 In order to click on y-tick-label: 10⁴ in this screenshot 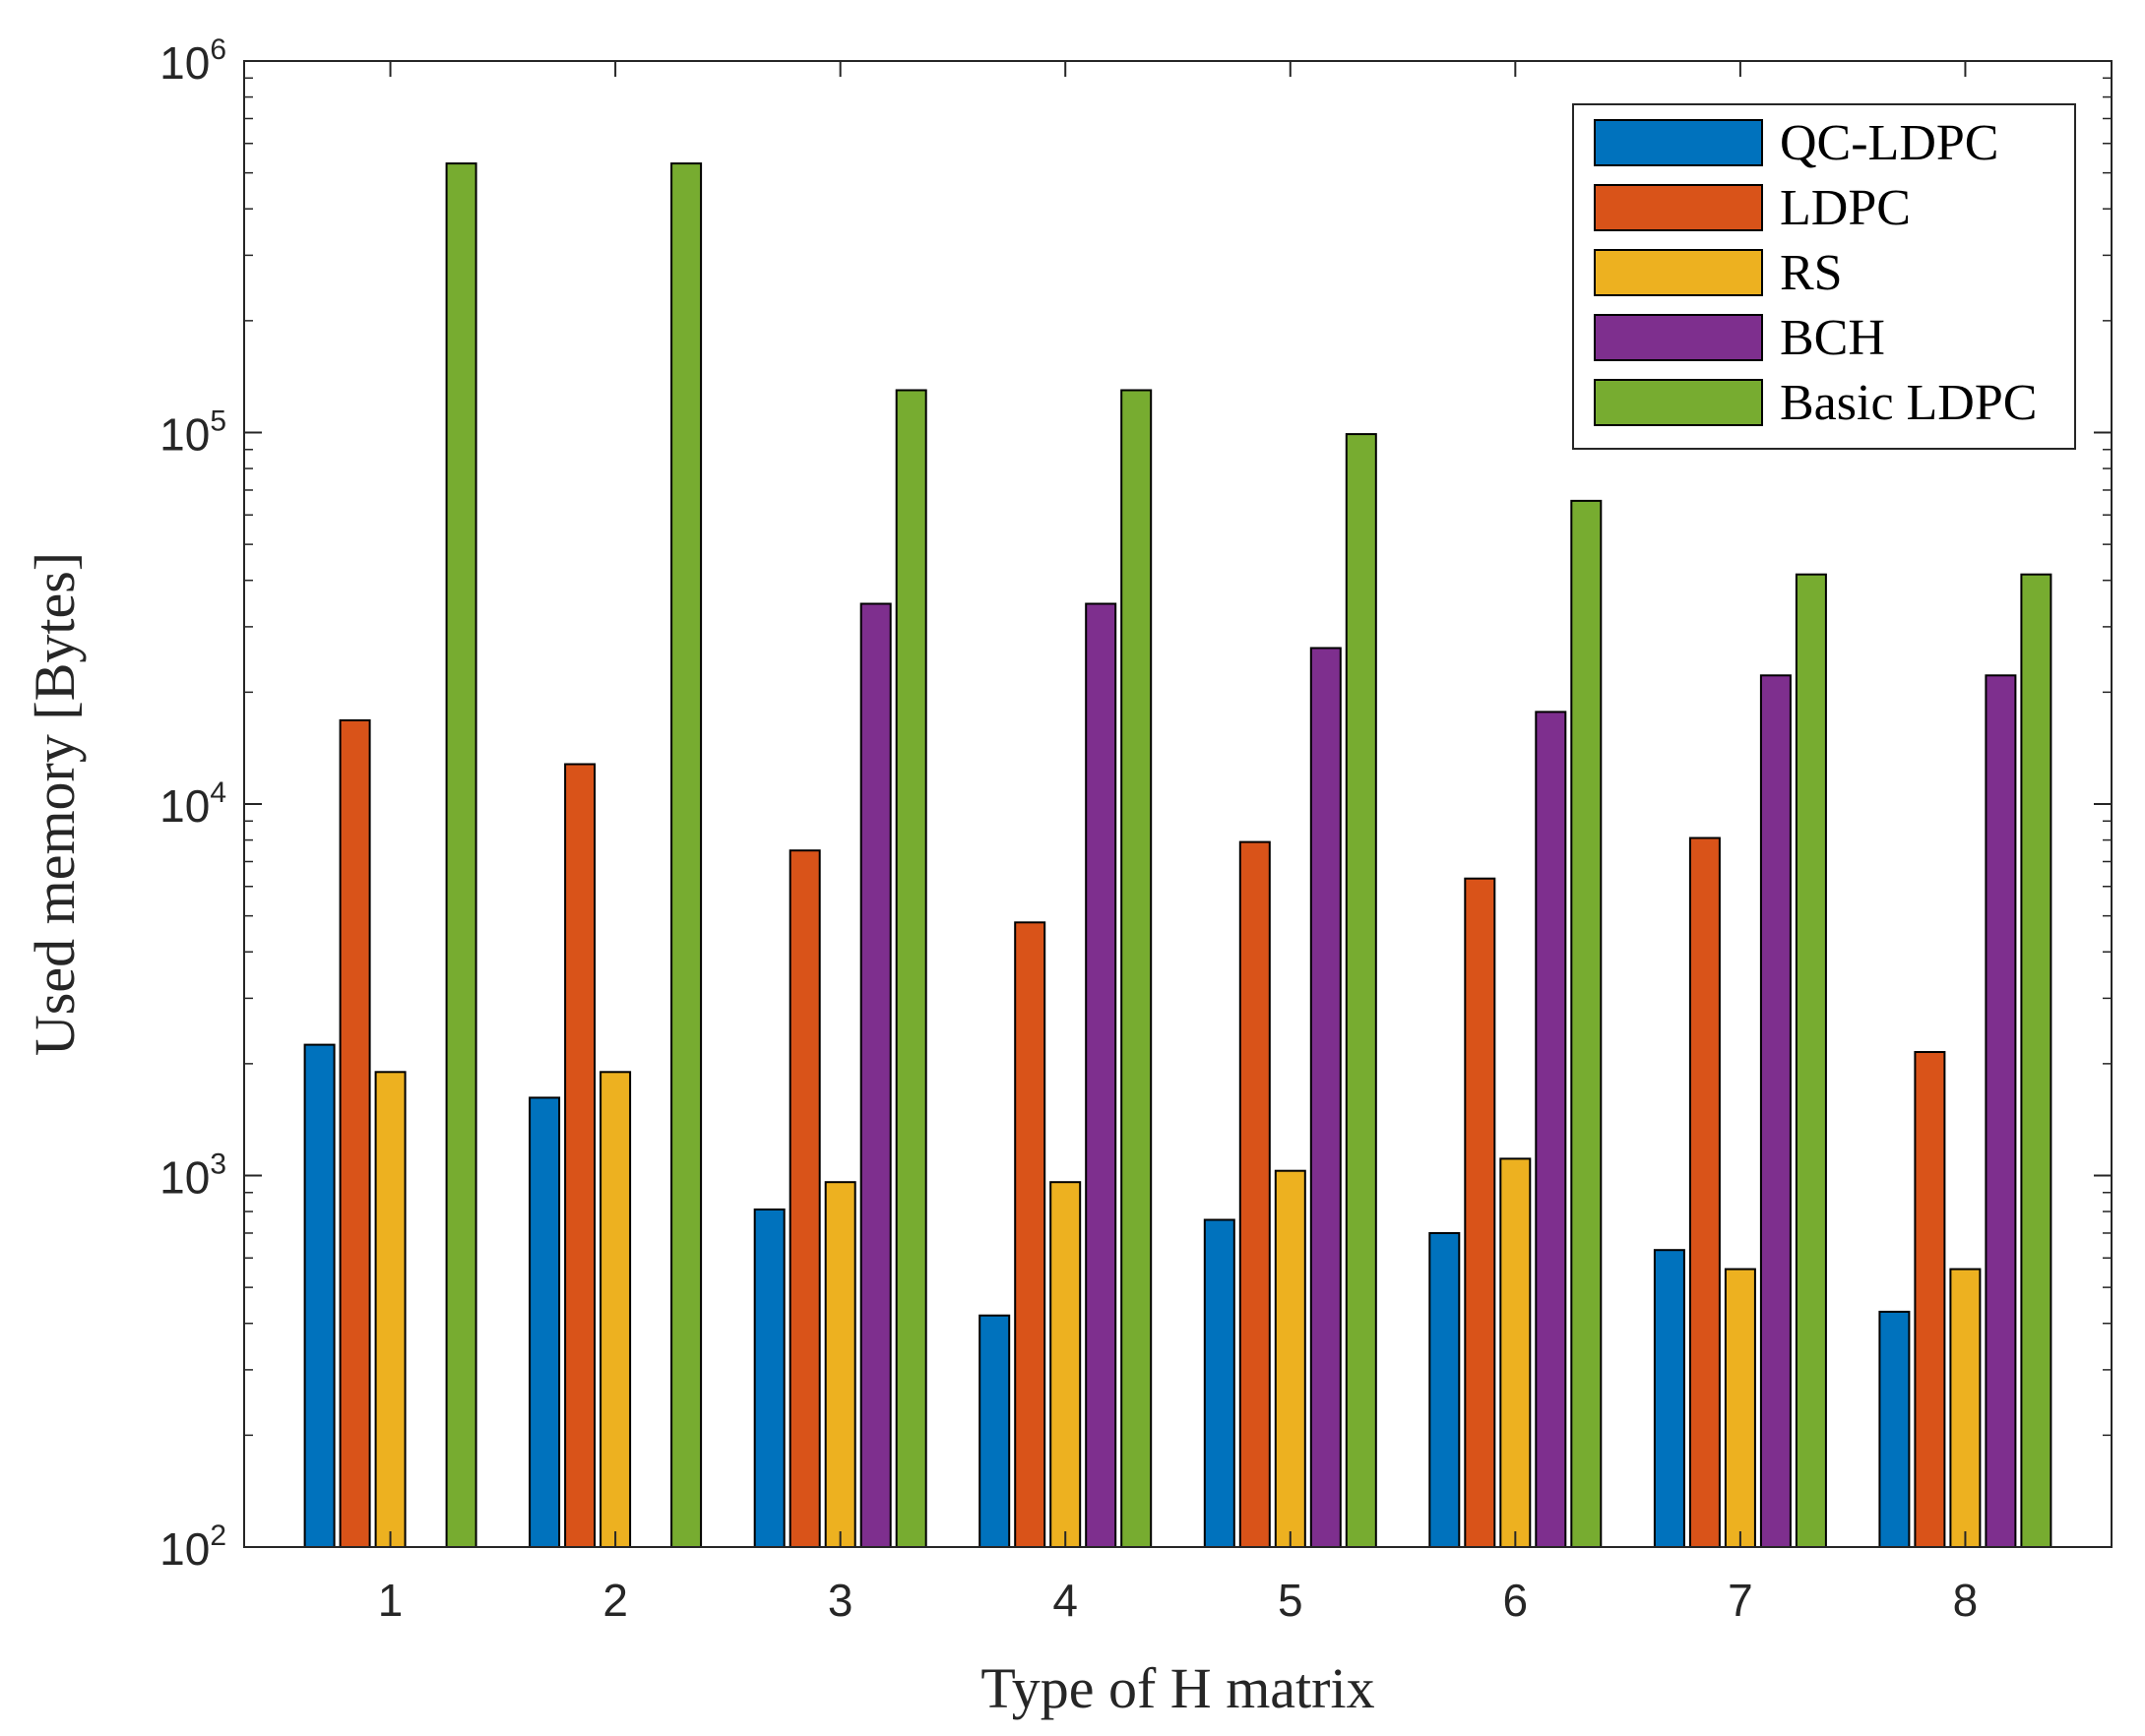, I will do `click(193, 804)`.